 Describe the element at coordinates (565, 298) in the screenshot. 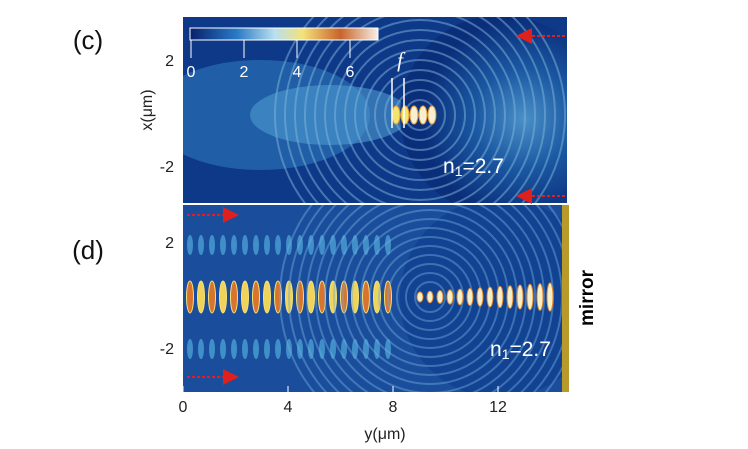

I see `mirror` at that location.